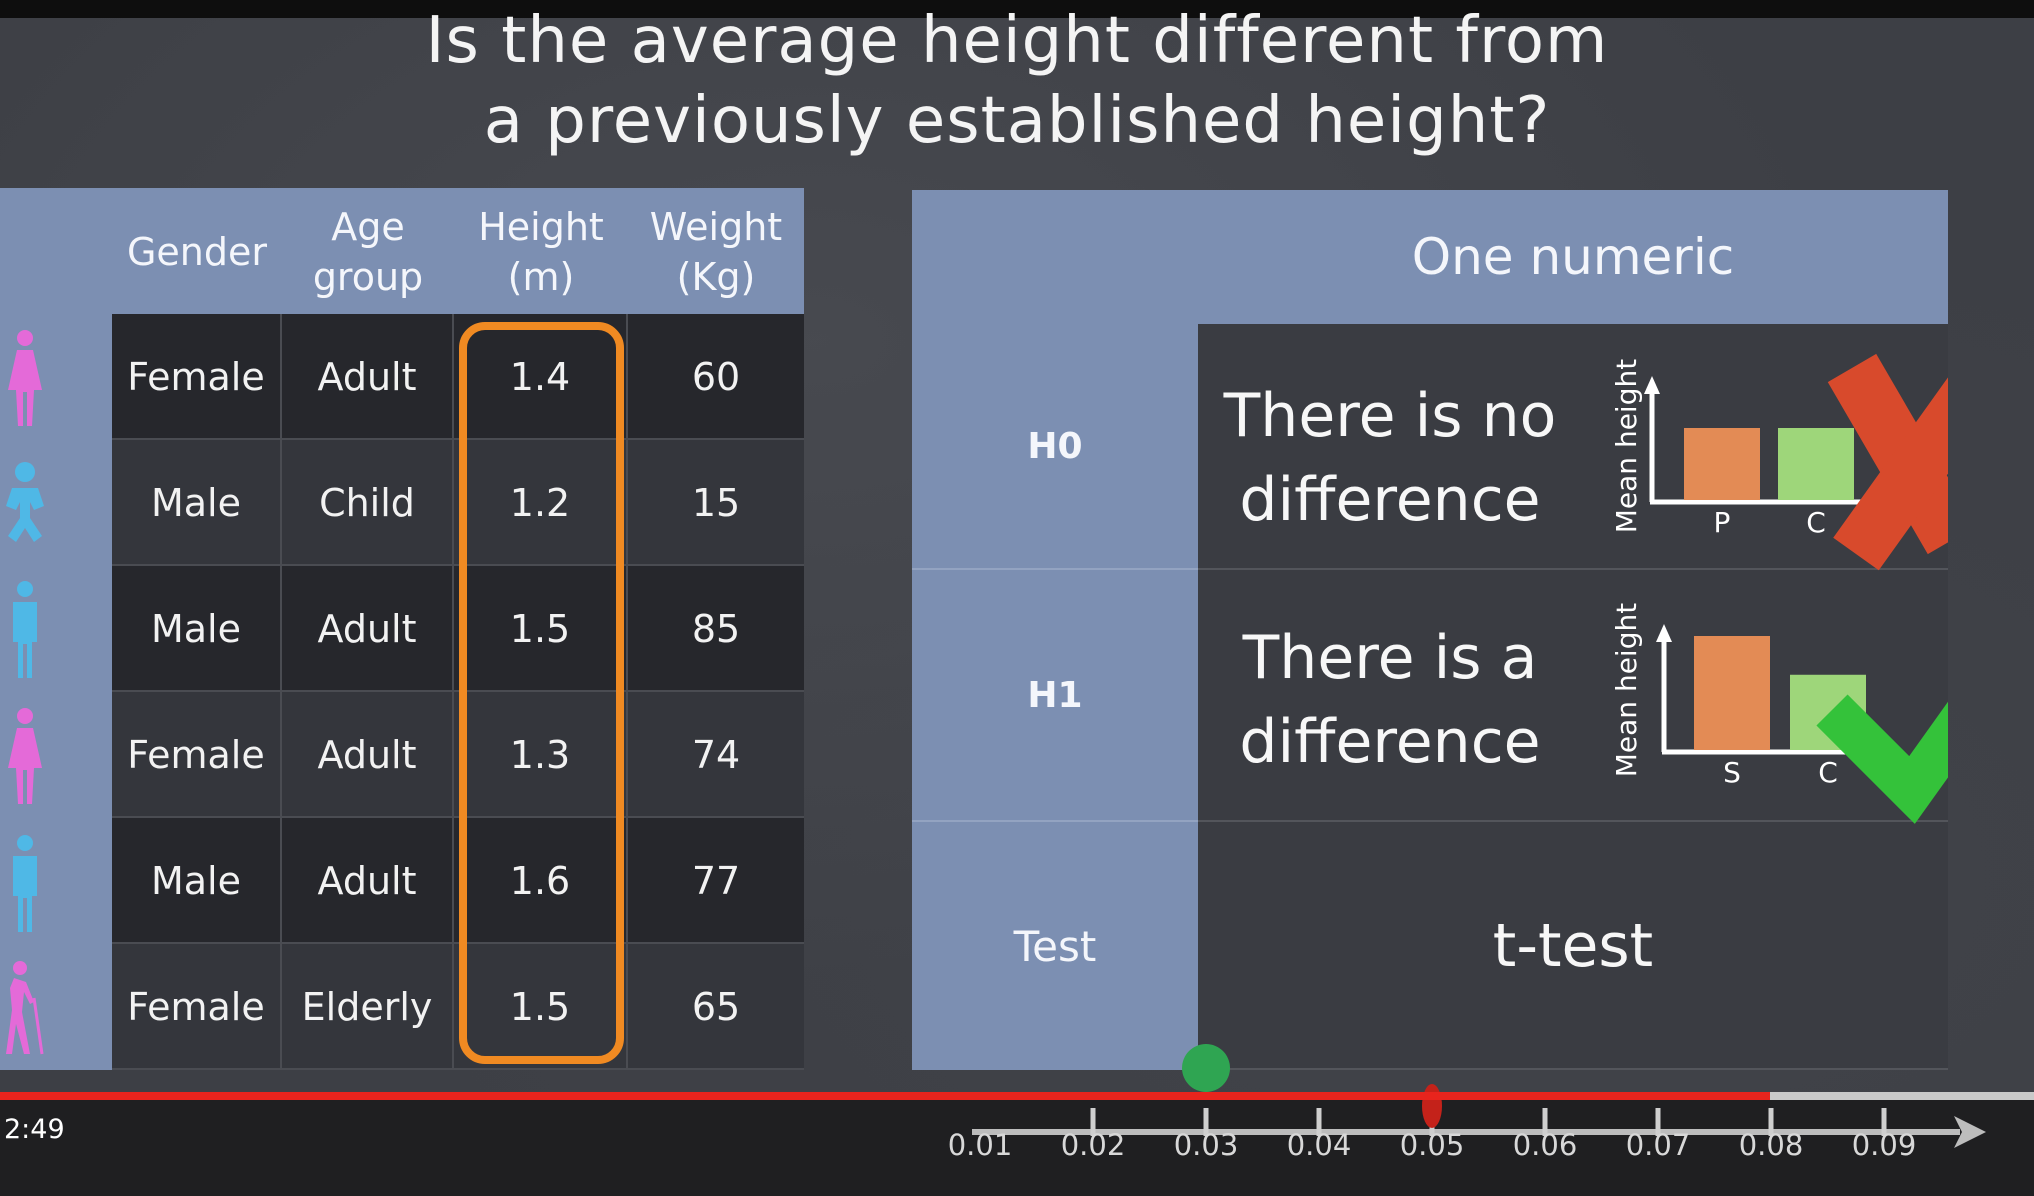 This screenshot has width=2034, height=1196. I want to click on table-row: Female Adult 1.4 60, so click(458, 377).